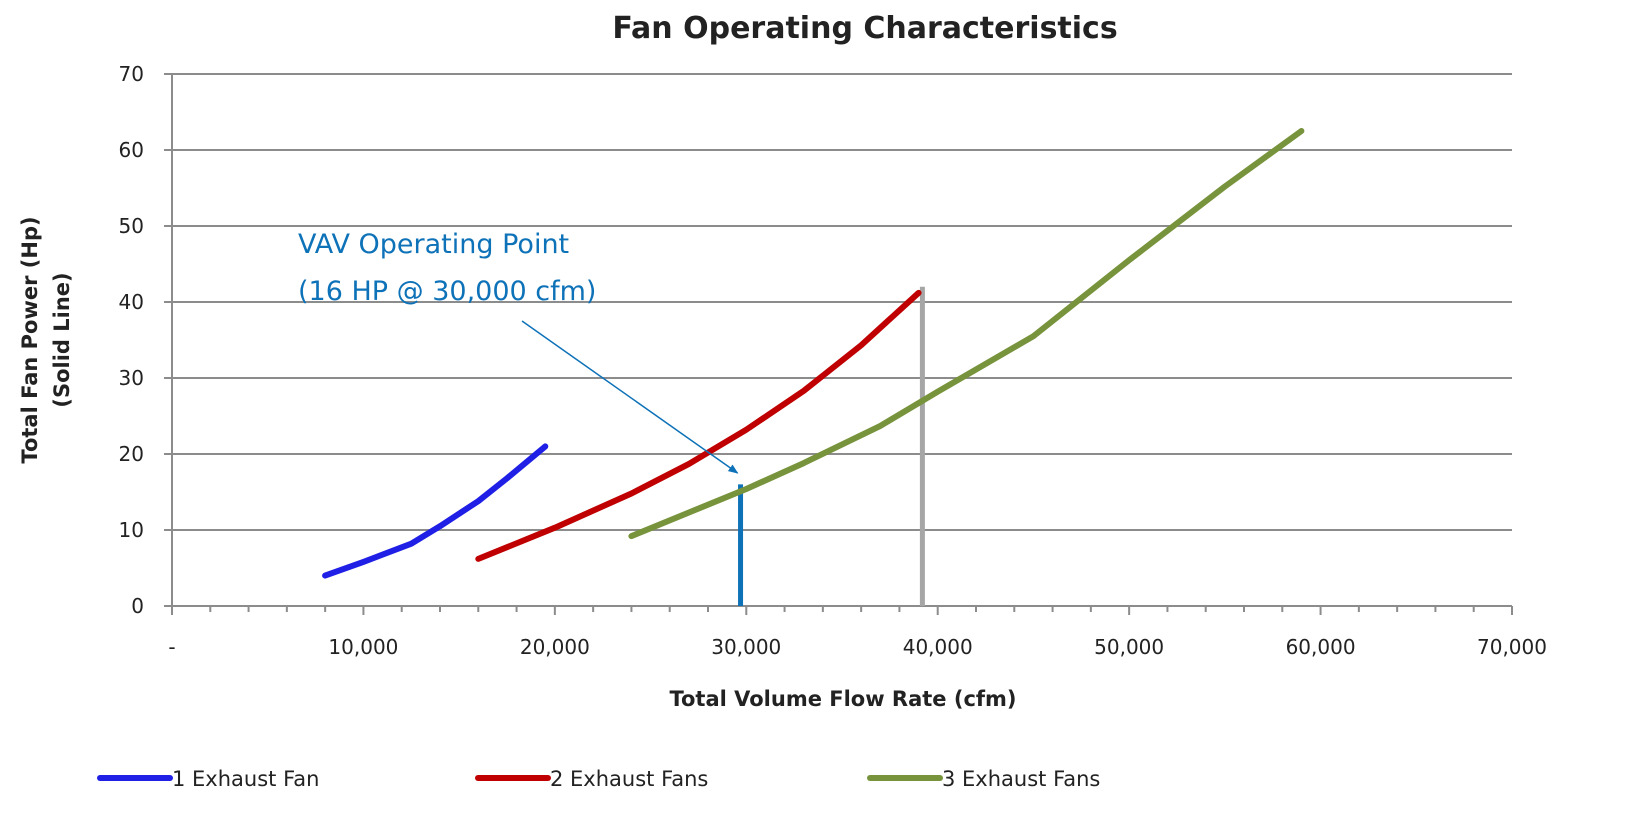 The height and width of the screenshot is (822, 1629). Describe the element at coordinates (131, 302) in the screenshot. I see `y-tick-label: 40` at that location.